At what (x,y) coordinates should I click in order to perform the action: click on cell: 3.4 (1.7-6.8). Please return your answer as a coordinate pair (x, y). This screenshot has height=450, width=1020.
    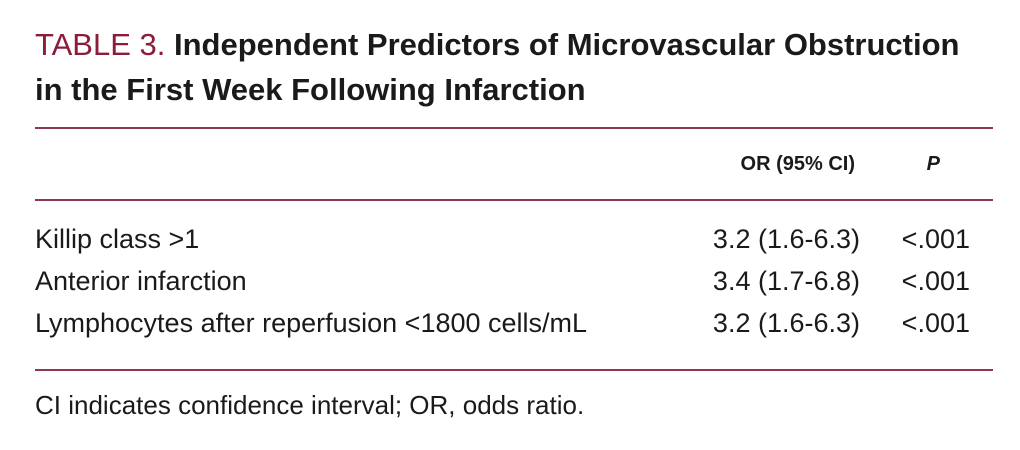
    Looking at the image, I should click on (786, 281).